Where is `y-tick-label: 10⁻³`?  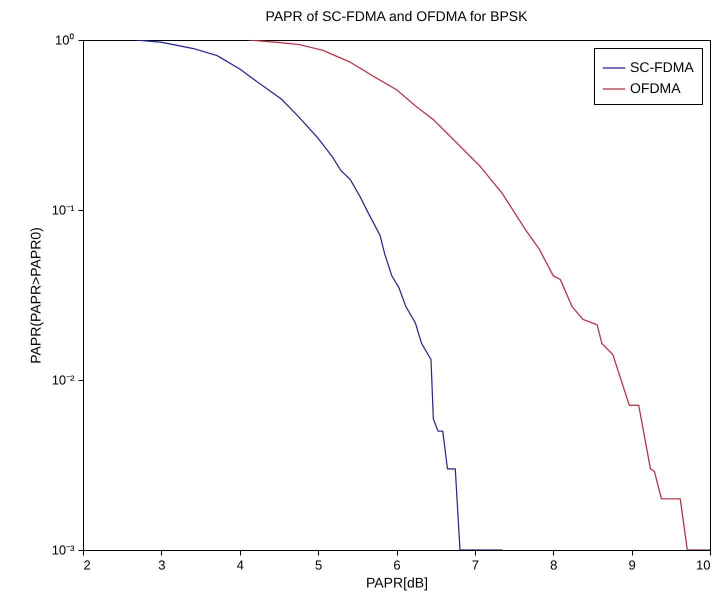
y-tick-label: 10⁻³ is located at coordinates (64, 550).